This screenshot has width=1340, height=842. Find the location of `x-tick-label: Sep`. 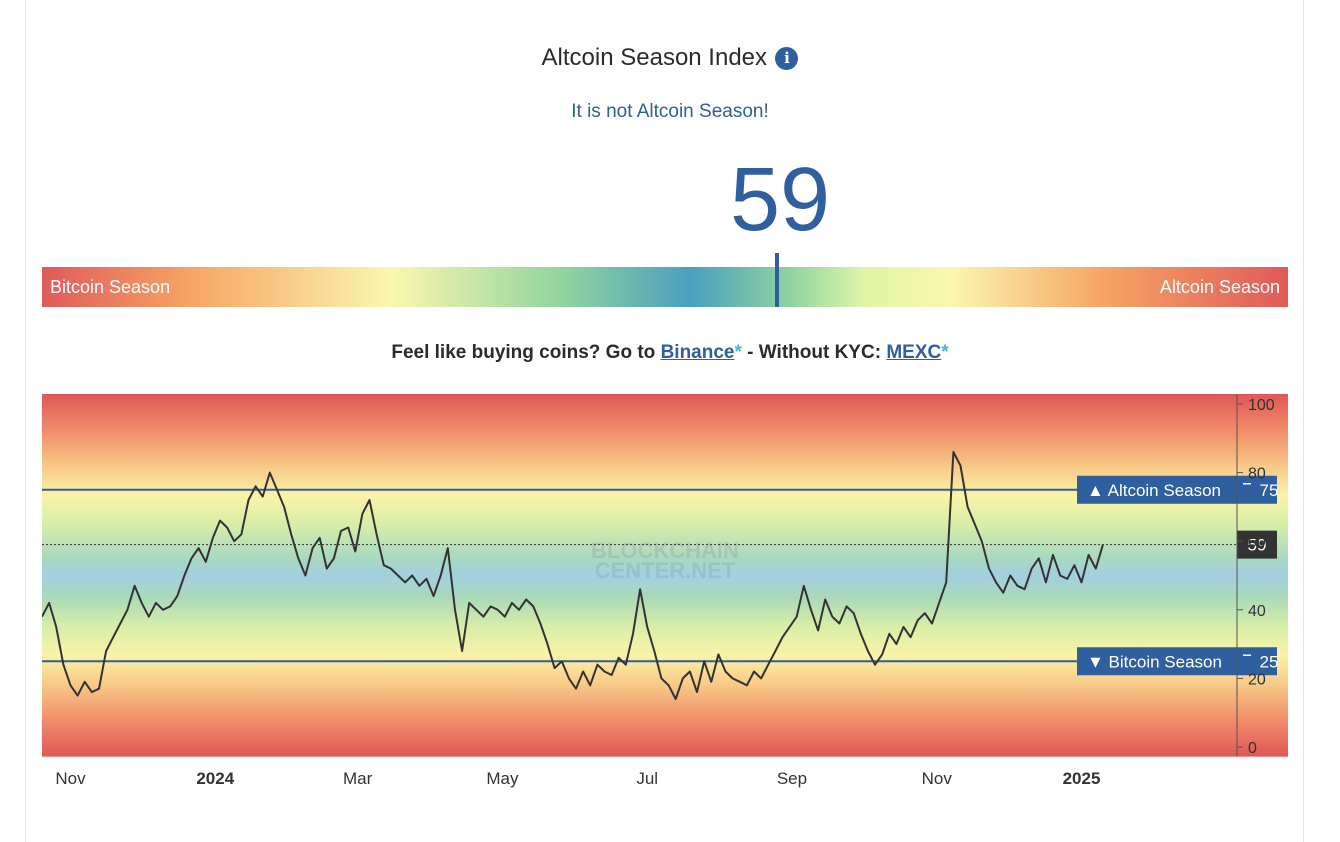

x-tick-label: Sep is located at coordinates (792, 778).